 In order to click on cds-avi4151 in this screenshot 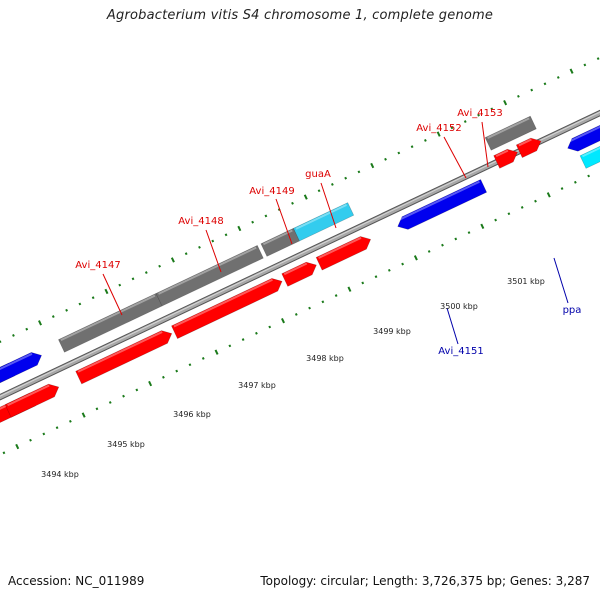, I will do `click(442, 204)`.